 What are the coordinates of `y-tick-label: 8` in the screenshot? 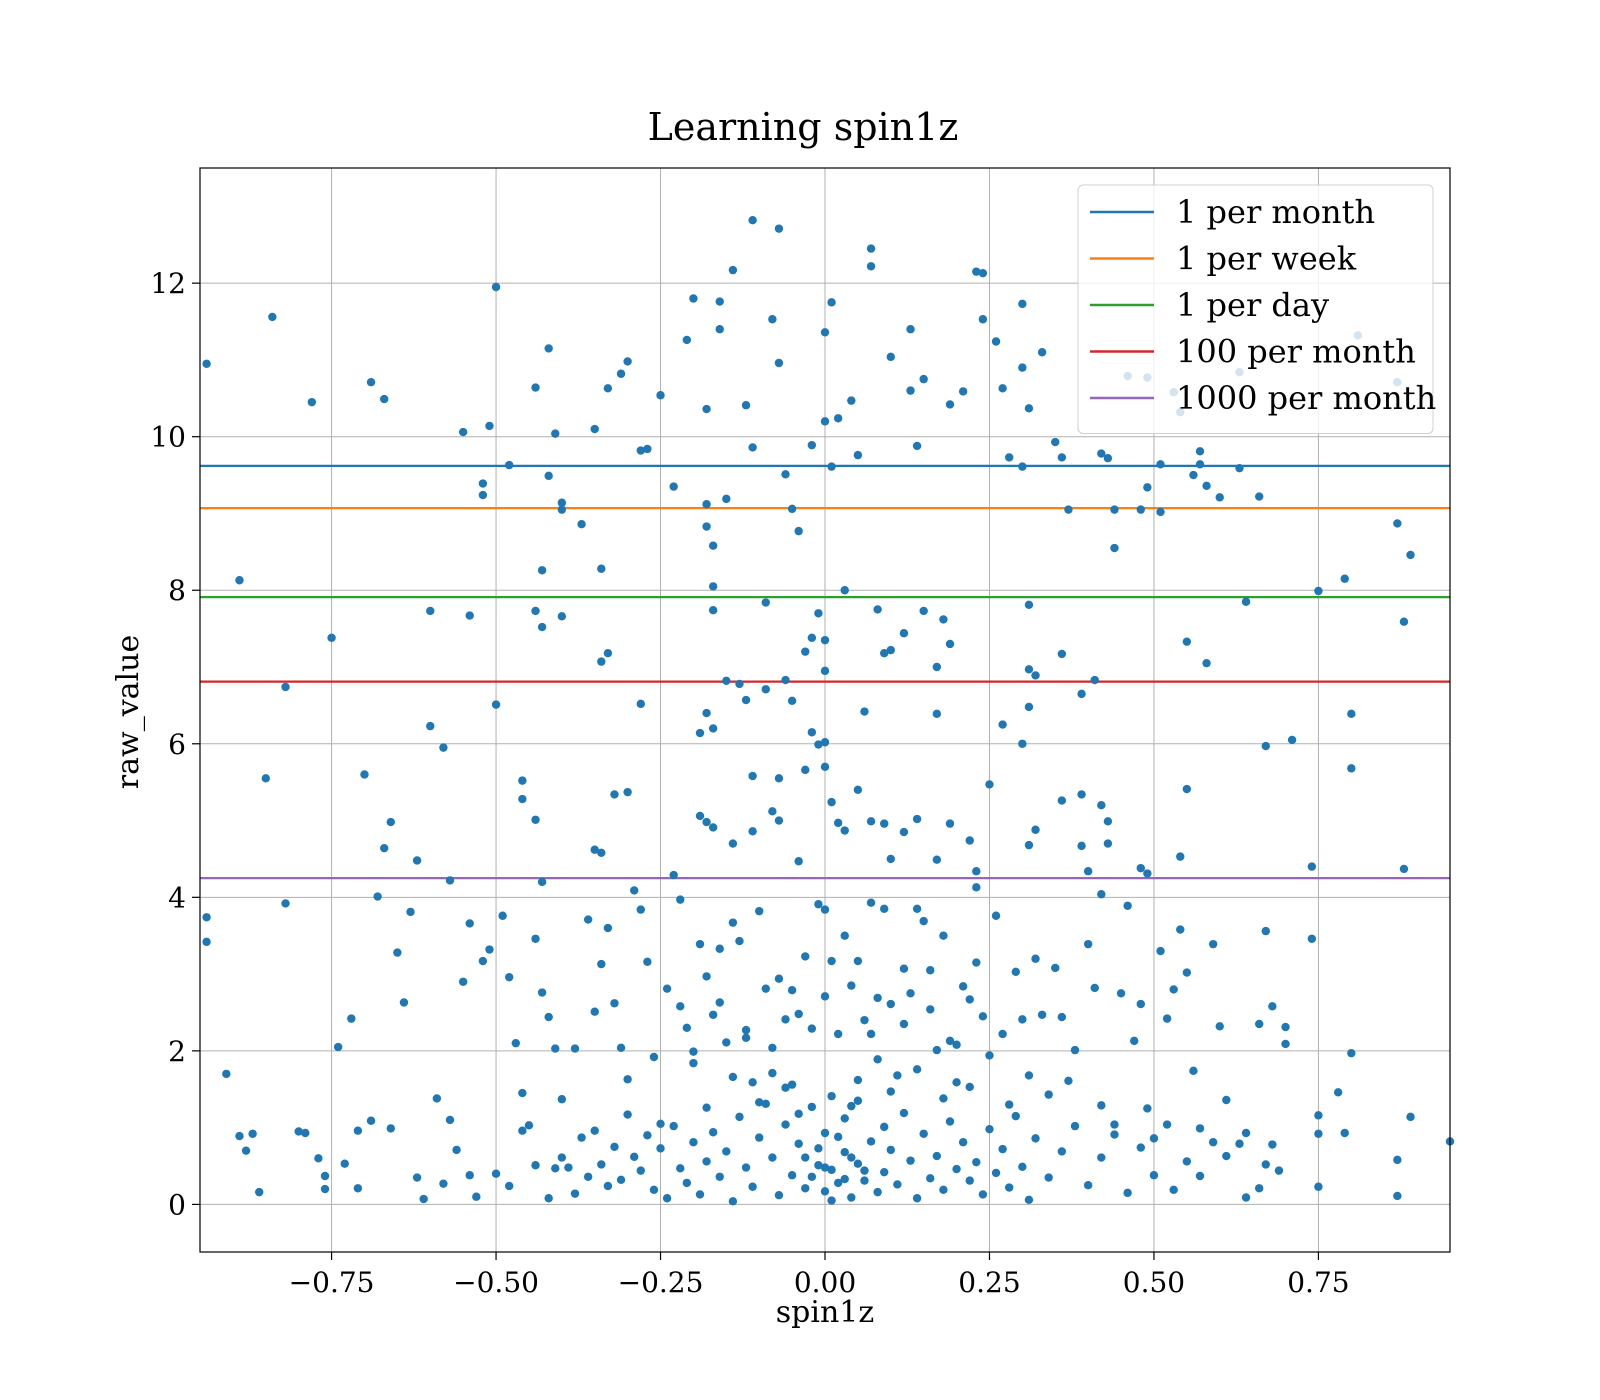 It's located at (177, 590).